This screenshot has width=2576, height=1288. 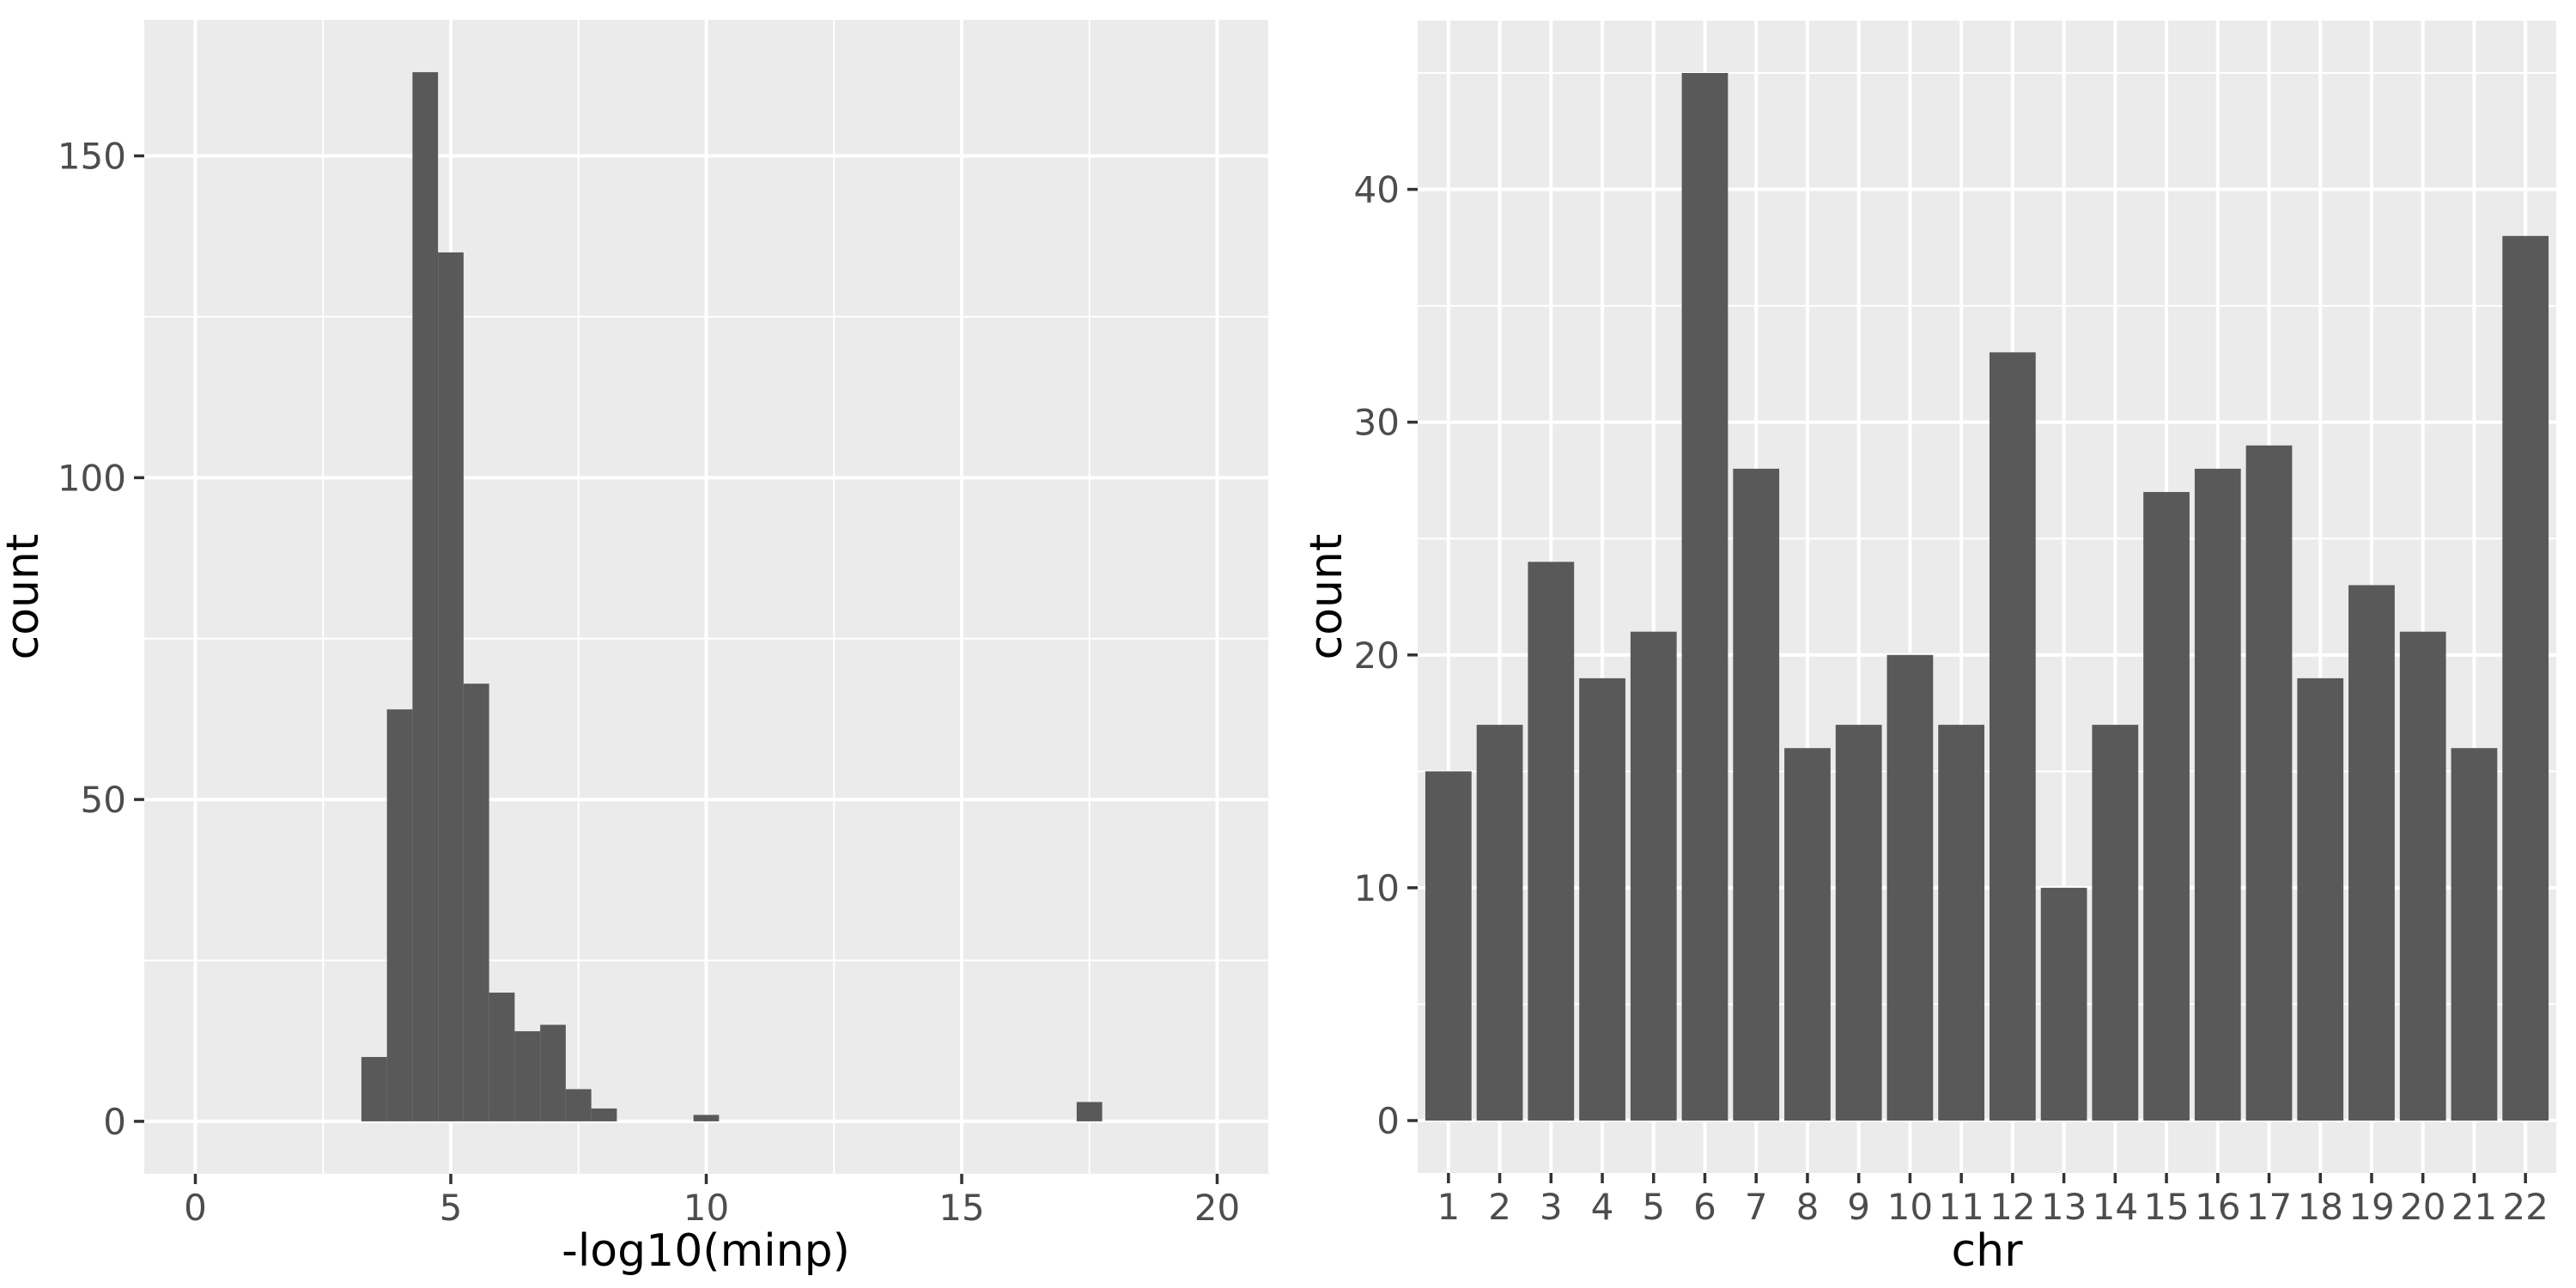 I want to click on x-tick-label: 13, so click(x=2064, y=1207).